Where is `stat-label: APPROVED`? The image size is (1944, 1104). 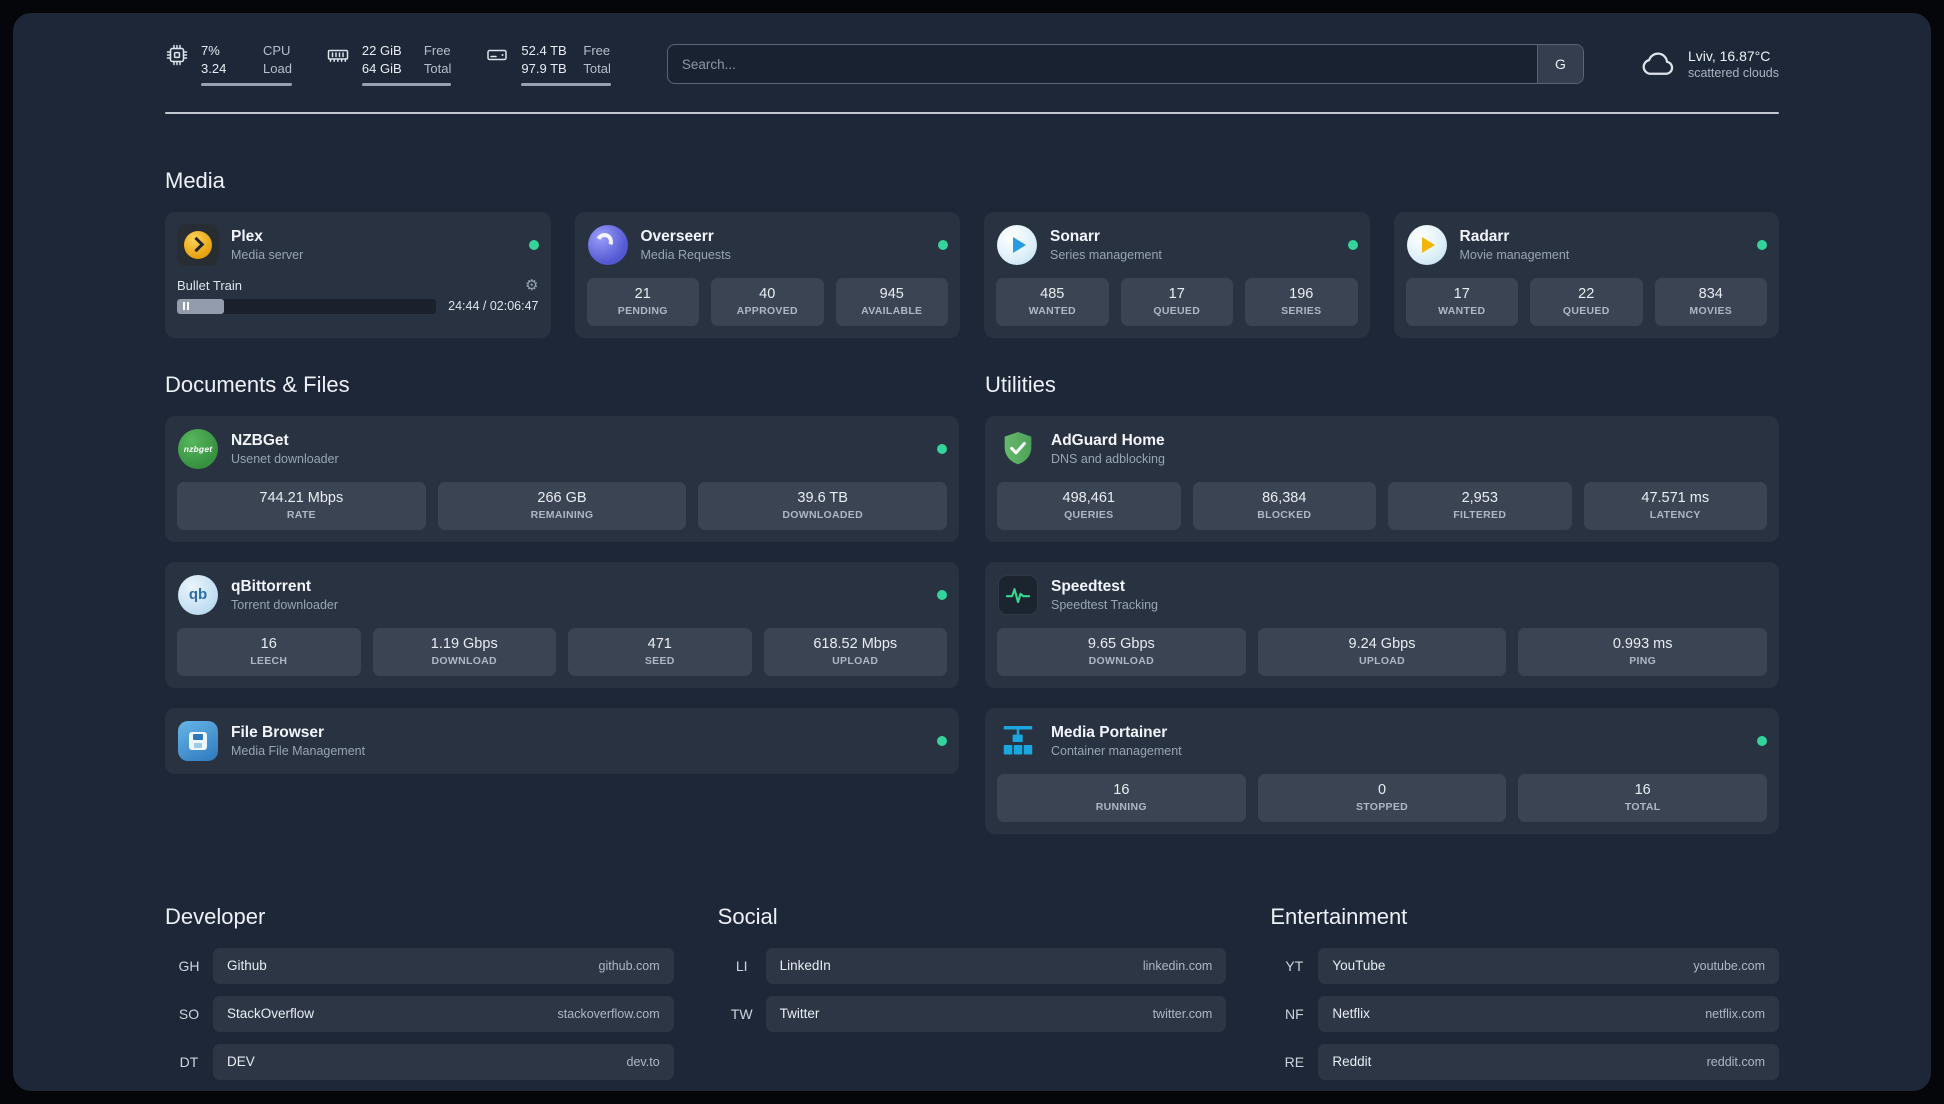
stat-label: APPROVED is located at coordinates (767, 311).